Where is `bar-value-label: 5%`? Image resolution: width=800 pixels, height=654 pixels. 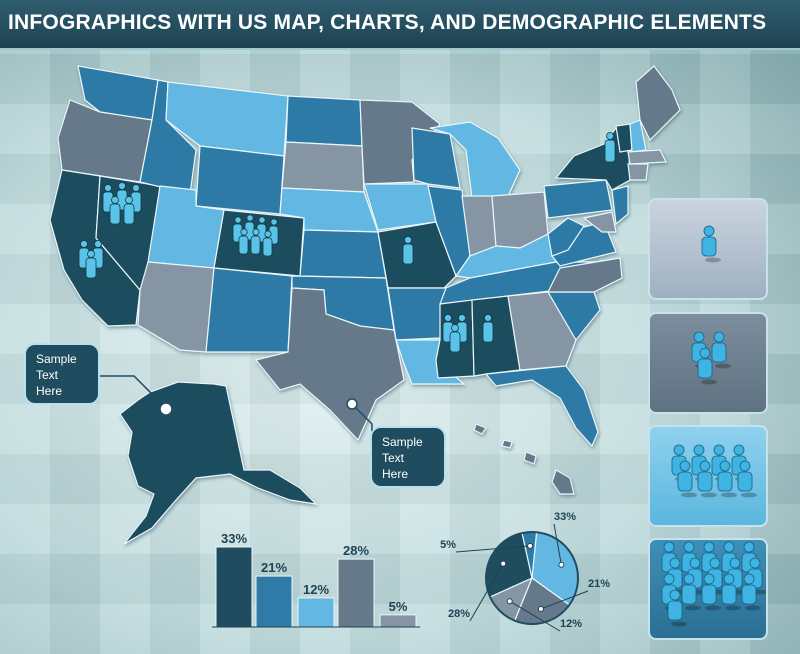
bar-value-label: 5% is located at coordinates (398, 606).